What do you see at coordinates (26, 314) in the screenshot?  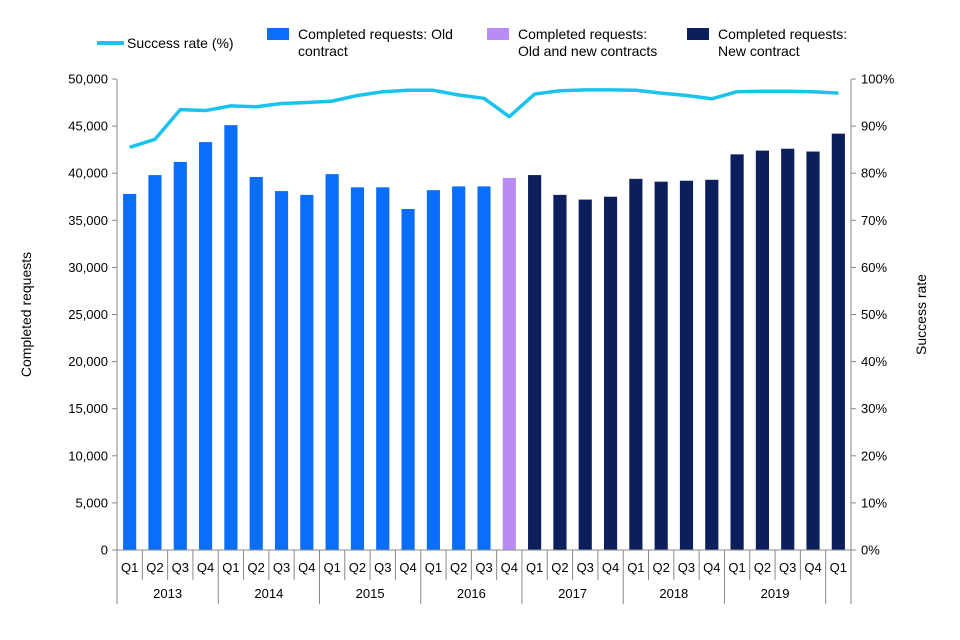 I see `y-axis-title: Completed requests` at bounding box center [26, 314].